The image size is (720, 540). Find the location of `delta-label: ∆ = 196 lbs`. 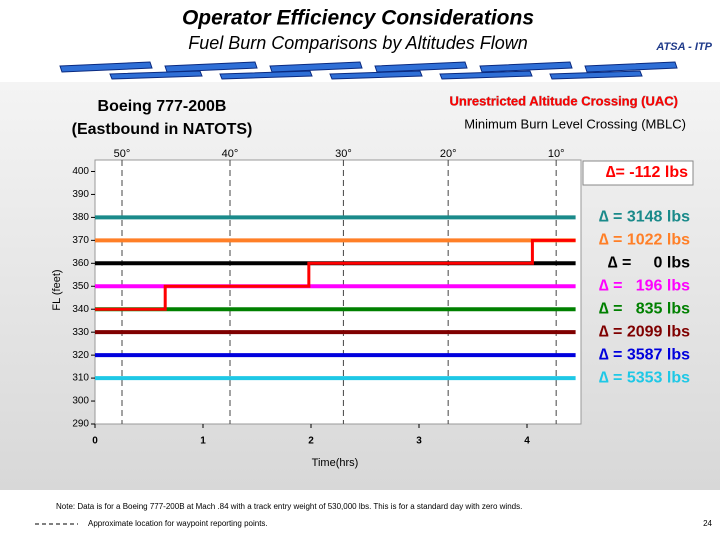

delta-label: ∆ = 196 lbs is located at coordinates (644, 285).